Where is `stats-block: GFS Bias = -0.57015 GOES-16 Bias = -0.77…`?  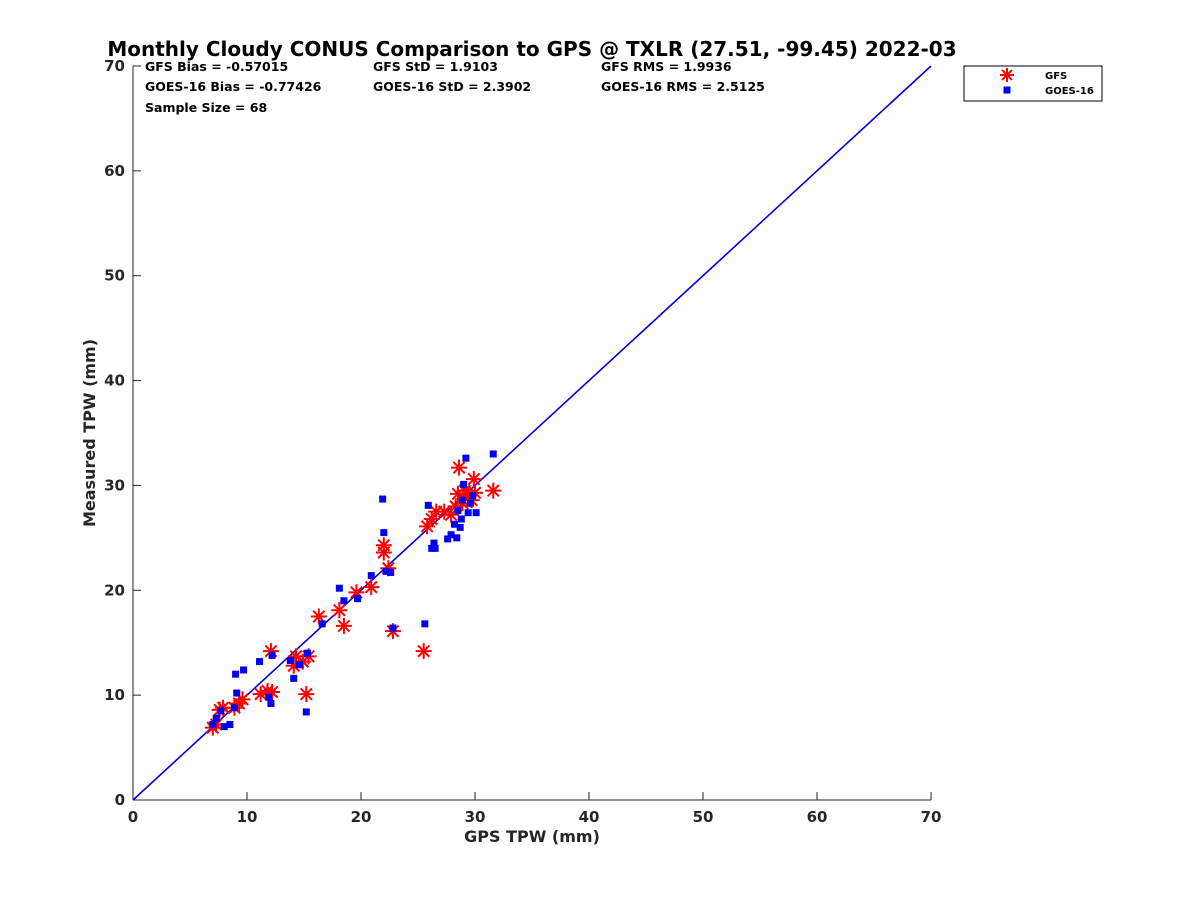
stats-block: GFS Bias = -0.57015 GOES-16 Bias = -0.77… is located at coordinates (455, 87).